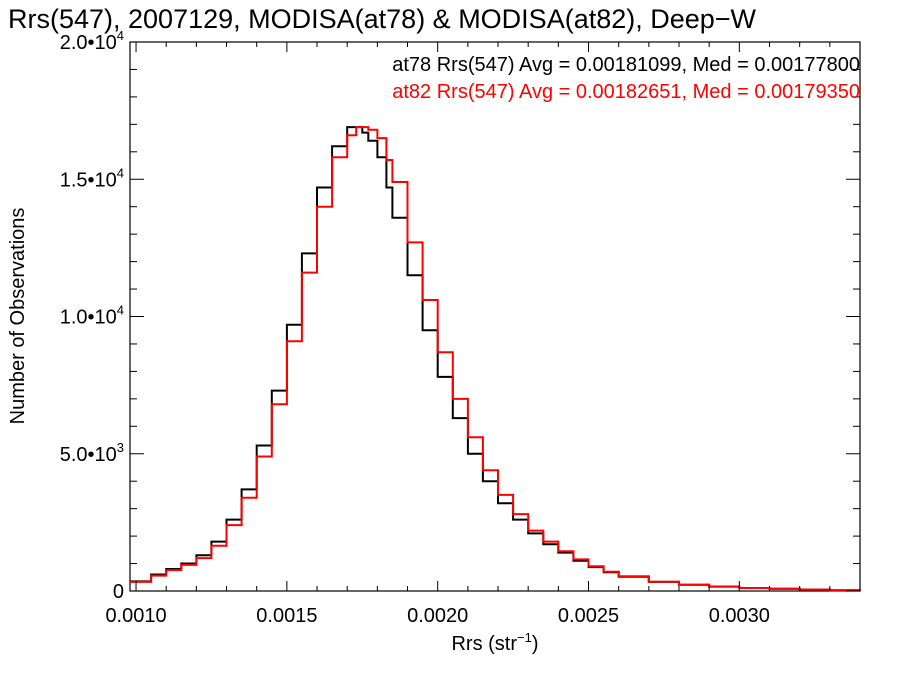  Describe the element at coordinates (92, 316) in the screenshot. I see `y-tick-label: 1.0•104` at that location.